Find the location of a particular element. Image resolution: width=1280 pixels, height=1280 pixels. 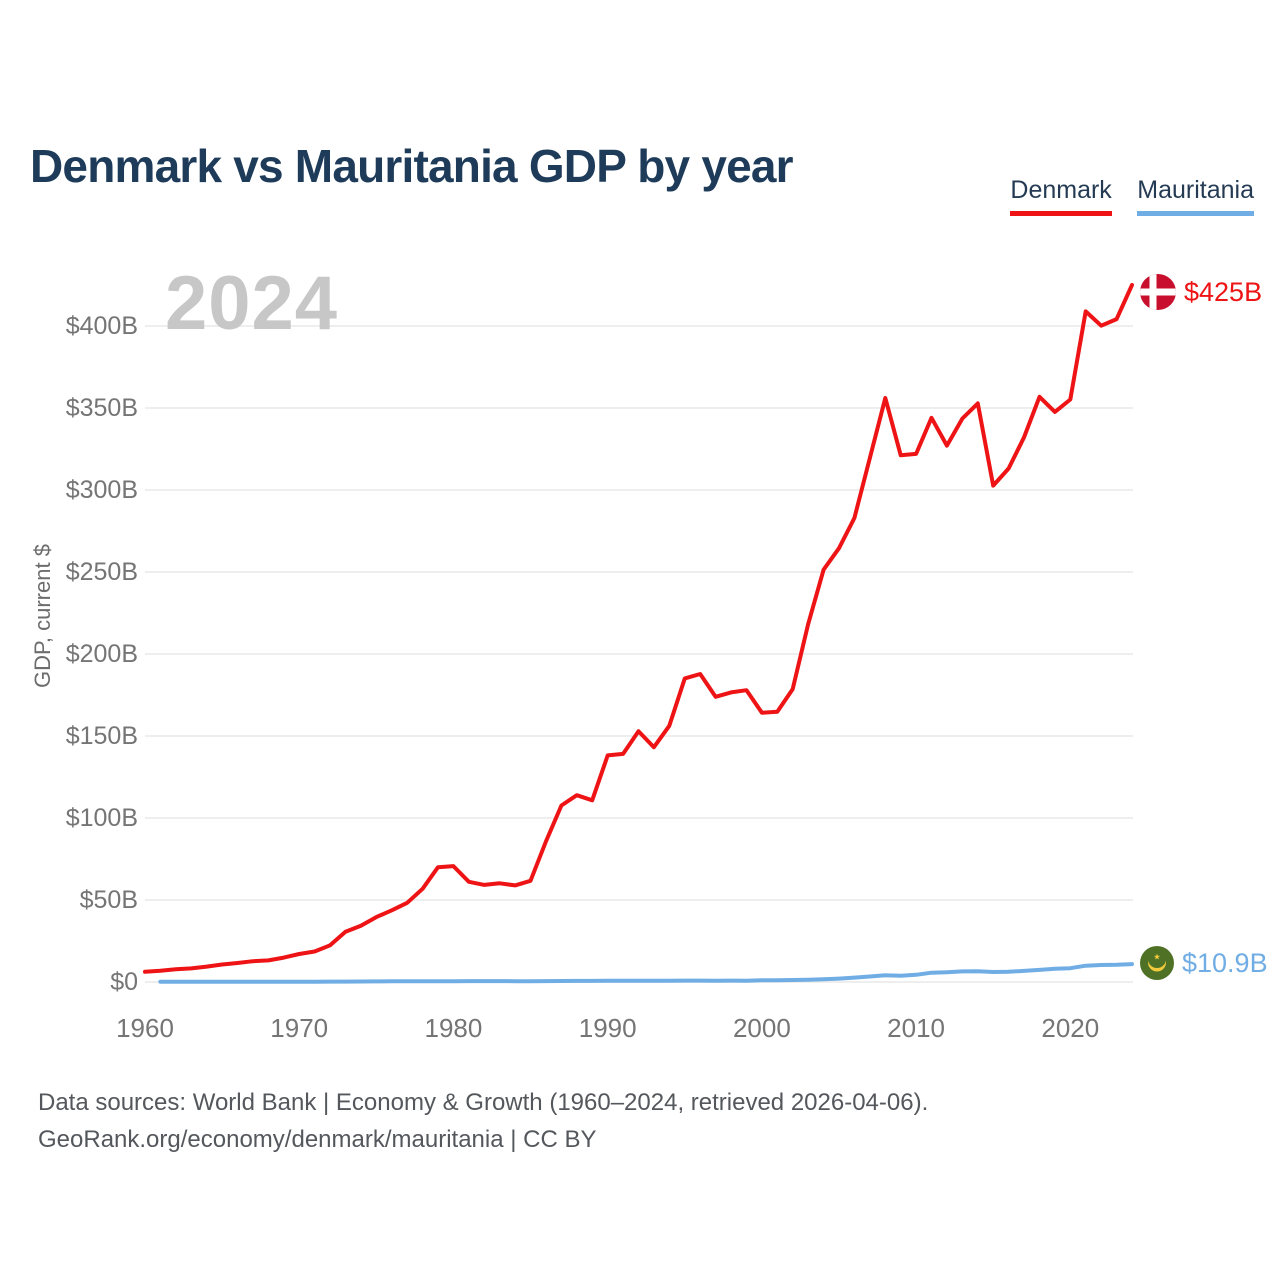

legend-item-mauritania: Mauritania is located at coordinates (1195, 196).